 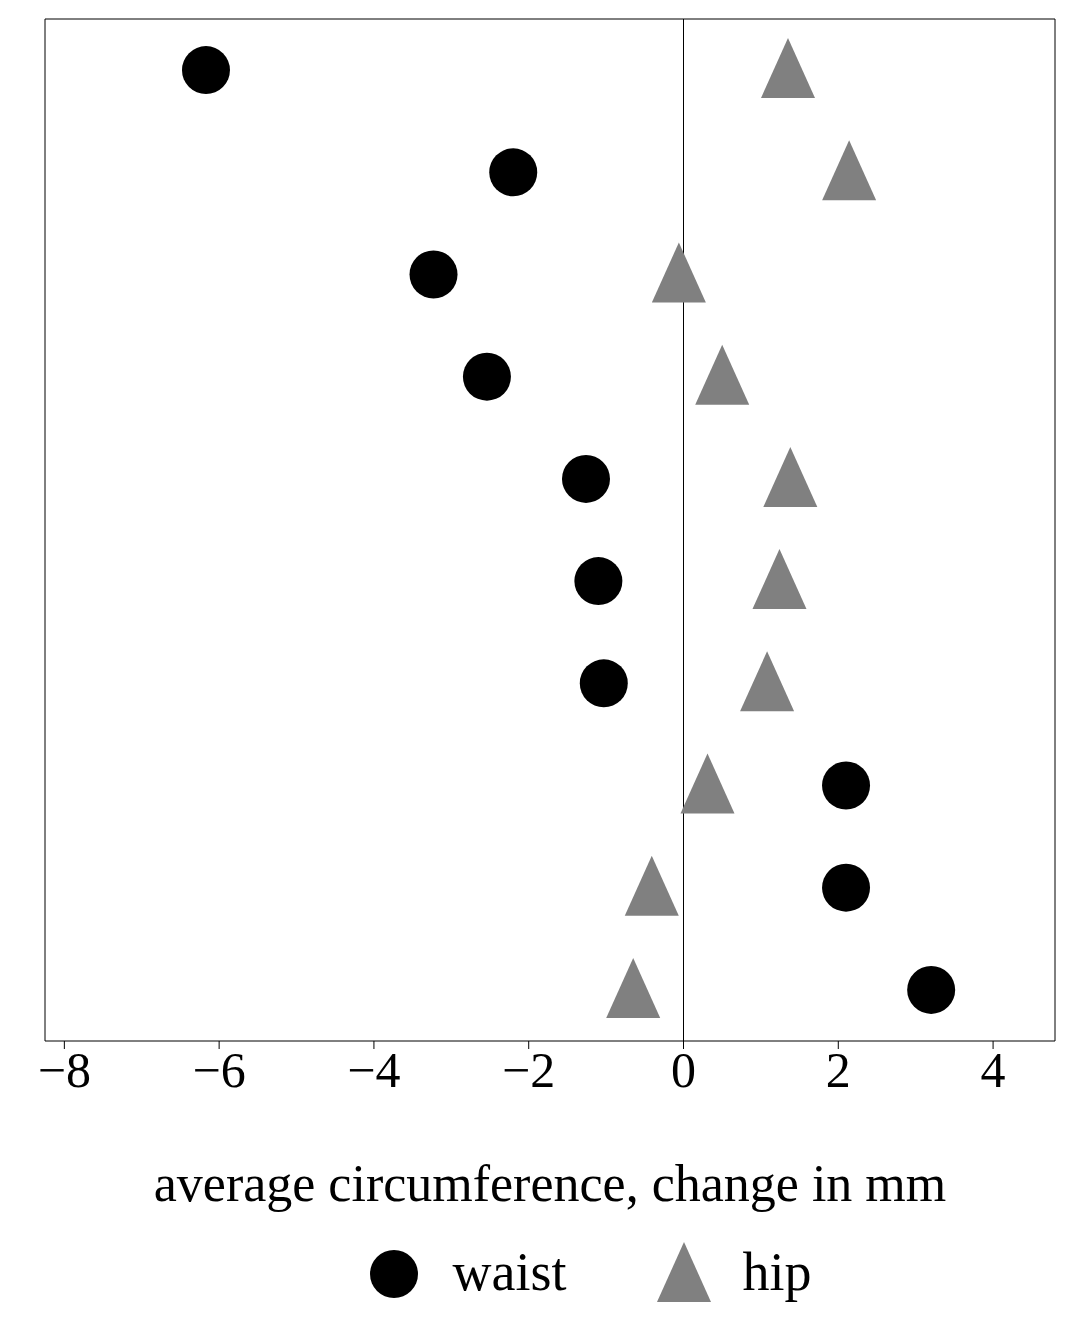 What do you see at coordinates (993, 1069) in the screenshot?
I see `x-tick-label: 4` at bounding box center [993, 1069].